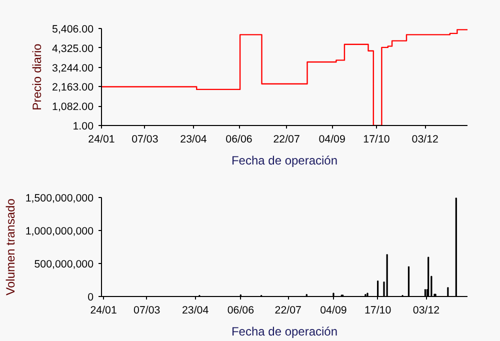 The image size is (500, 341). Describe the element at coordinates (37, 76) in the screenshot. I see `y-axis-title: Precio diario` at that location.